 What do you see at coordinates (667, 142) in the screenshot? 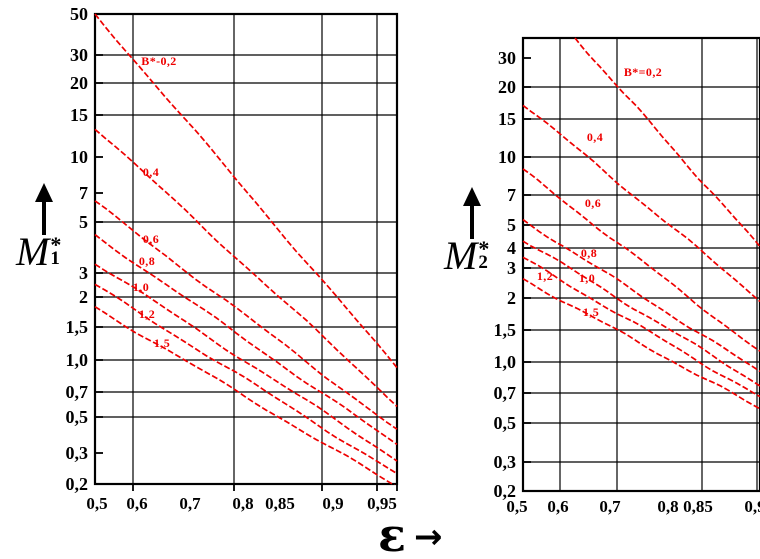
I see `curve-b02` at bounding box center [667, 142].